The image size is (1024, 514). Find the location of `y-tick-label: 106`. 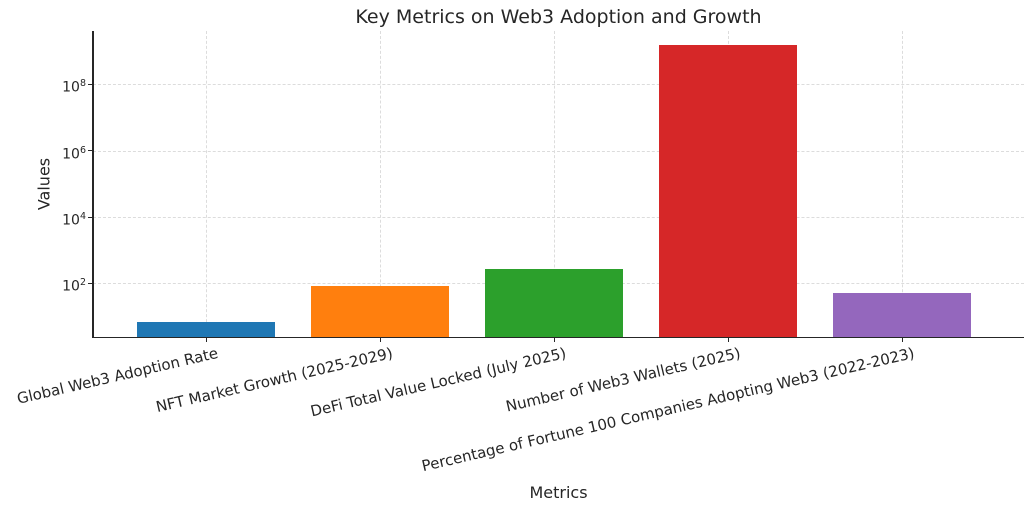

y-tick-label: 106 is located at coordinates (74, 153).